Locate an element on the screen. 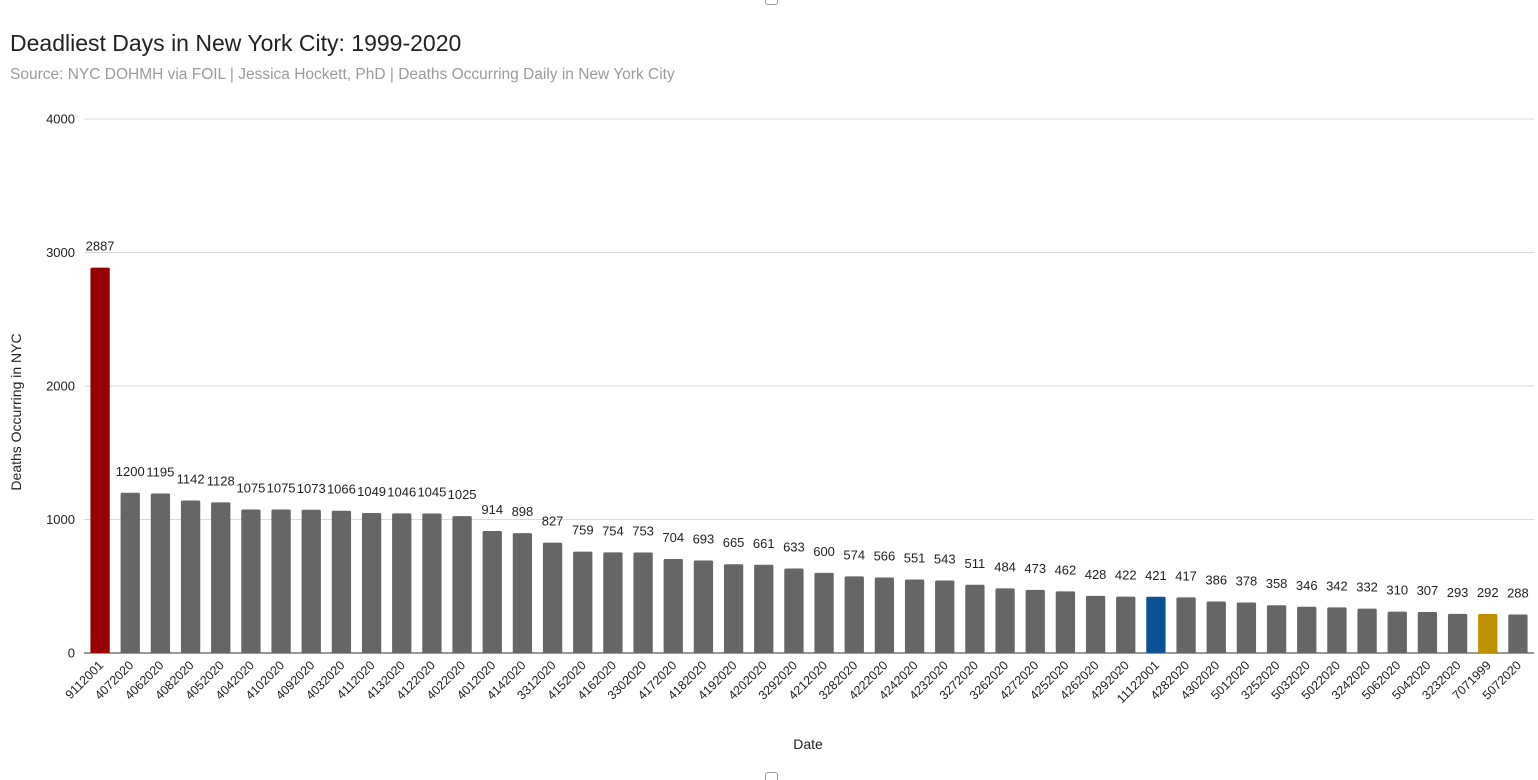  data-label: 693 is located at coordinates (704, 538).